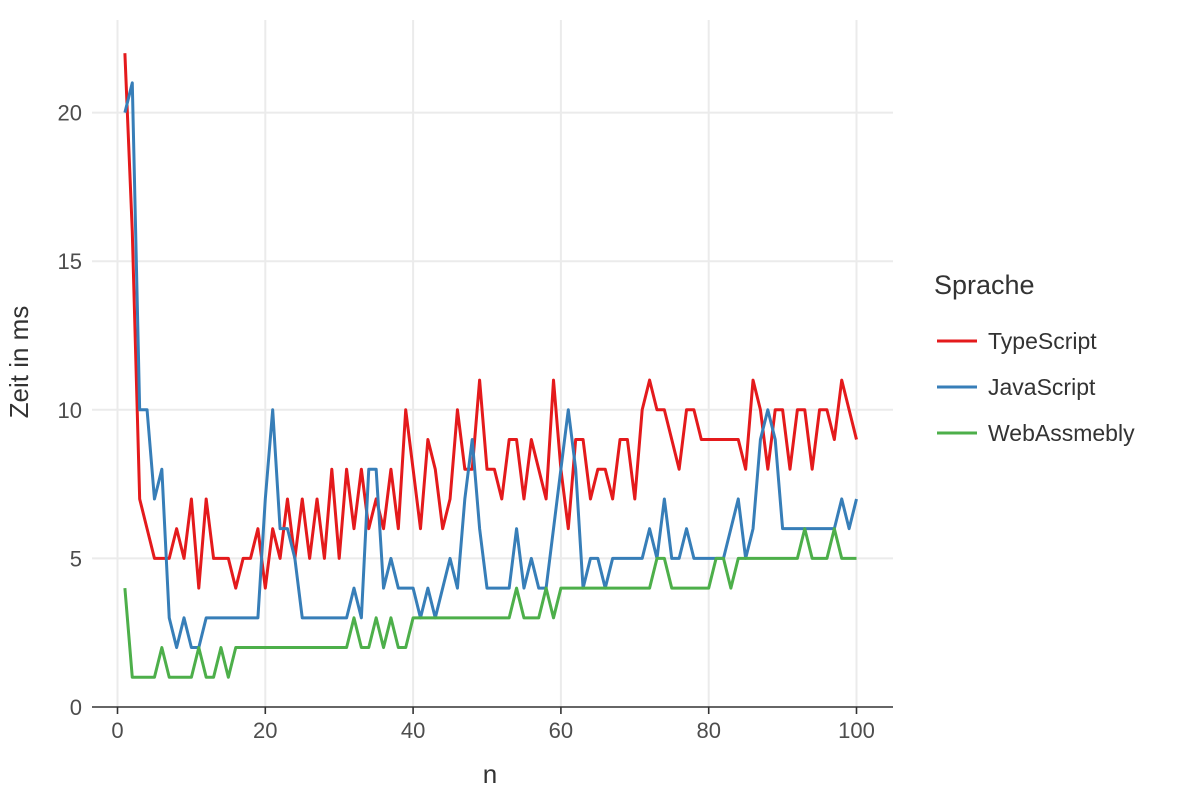 Image resolution: width=1200 pixels, height=800 pixels. I want to click on y-tick-label: 15, so click(70, 261).